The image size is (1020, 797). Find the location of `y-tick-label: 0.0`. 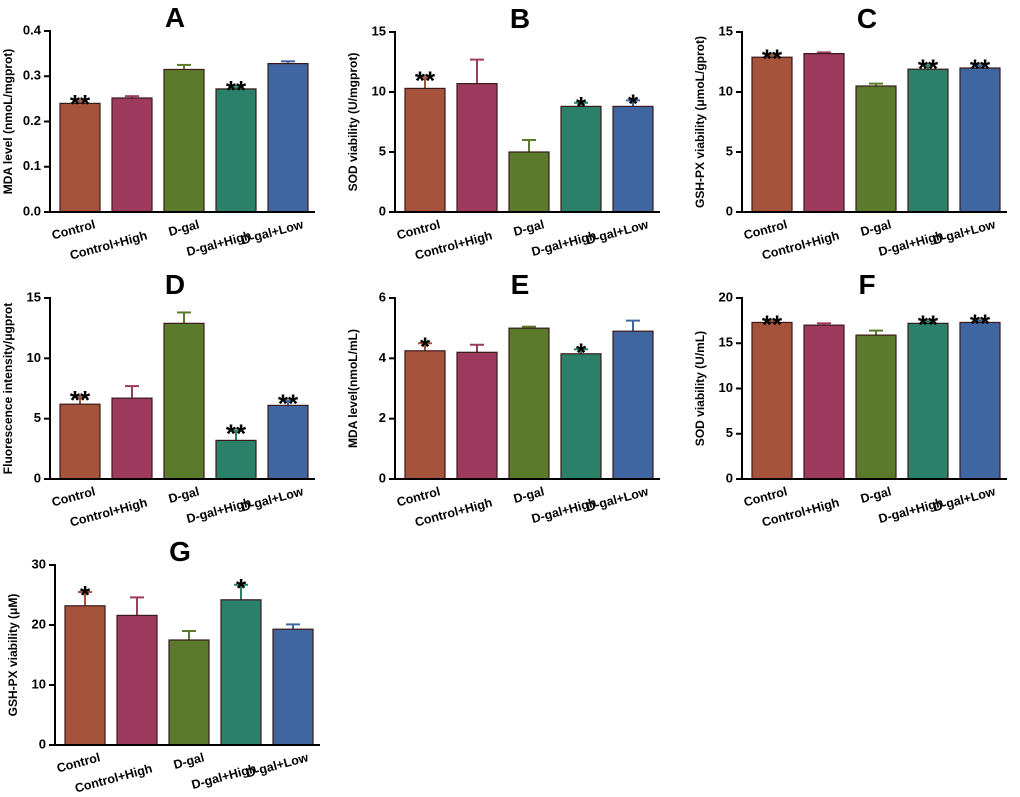

y-tick-label: 0.0 is located at coordinates (32, 210).